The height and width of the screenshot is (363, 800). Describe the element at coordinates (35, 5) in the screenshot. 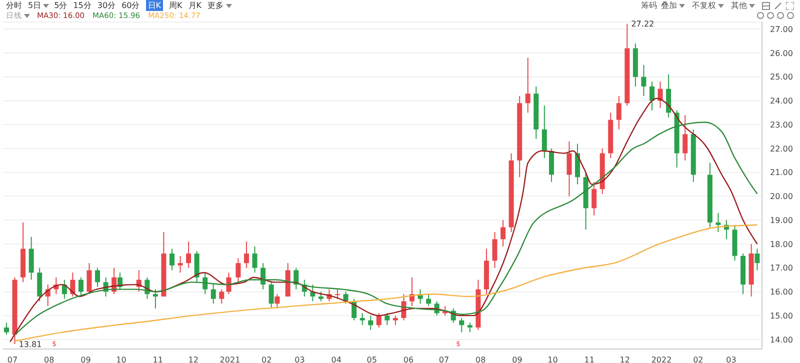

I see `text: 5日` at that location.